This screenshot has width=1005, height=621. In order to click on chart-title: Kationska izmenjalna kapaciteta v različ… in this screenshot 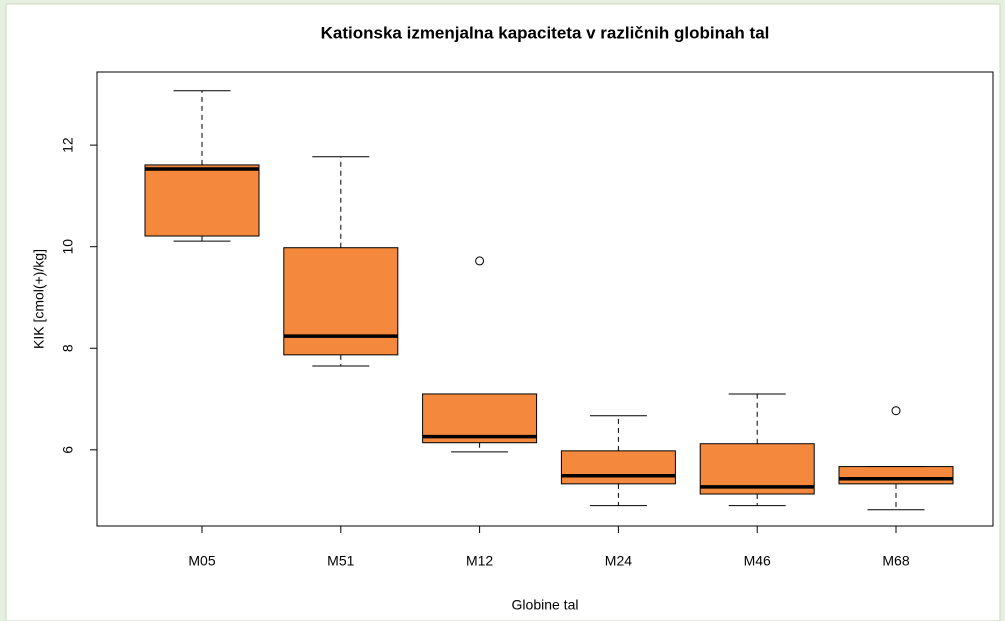, I will do `click(545, 32)`.